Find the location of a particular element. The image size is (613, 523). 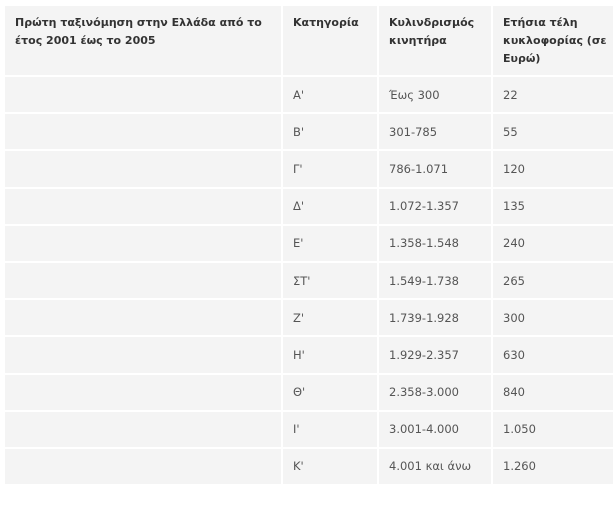

table-row: Θ' 2.358-3.000 840 is located at coordinates (309, 392).